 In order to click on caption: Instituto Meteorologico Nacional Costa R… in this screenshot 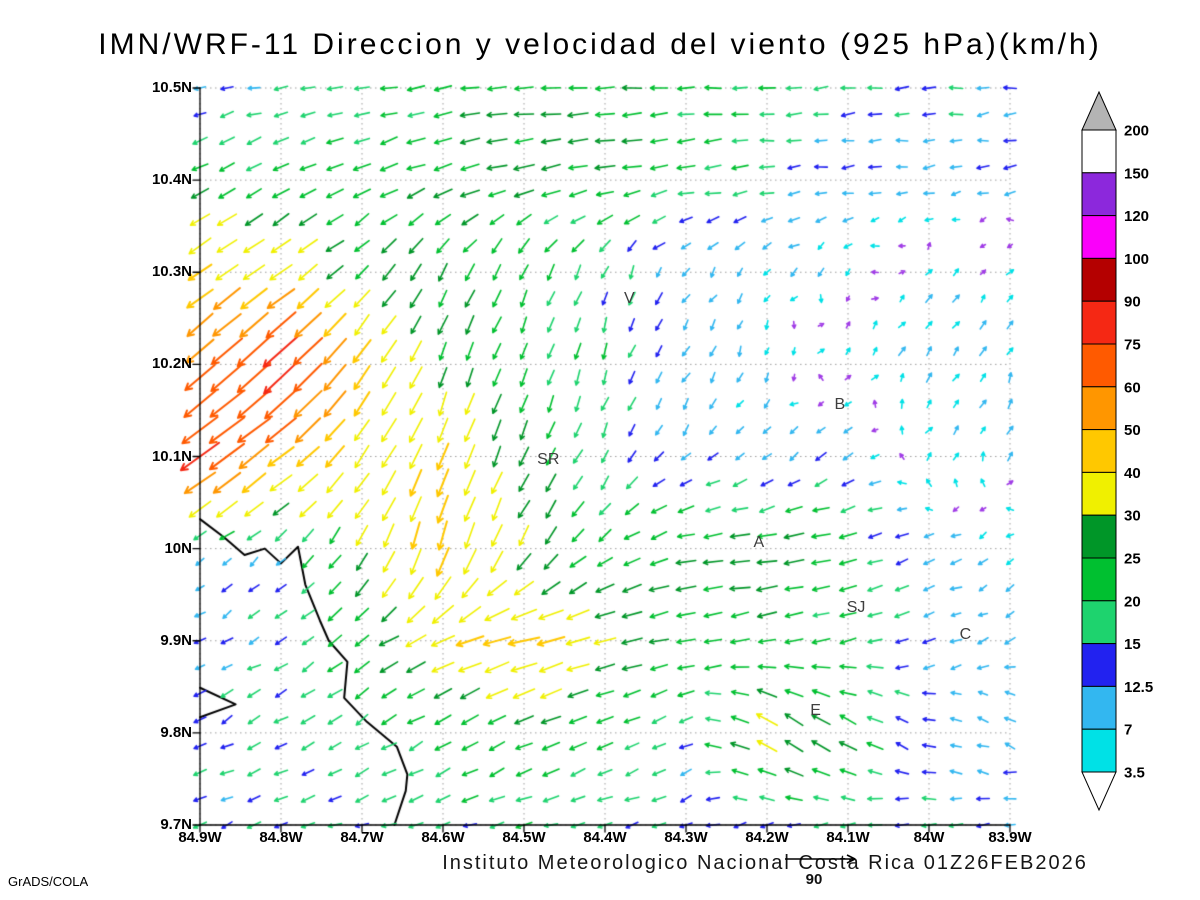, I will do `click(765, 863)`.